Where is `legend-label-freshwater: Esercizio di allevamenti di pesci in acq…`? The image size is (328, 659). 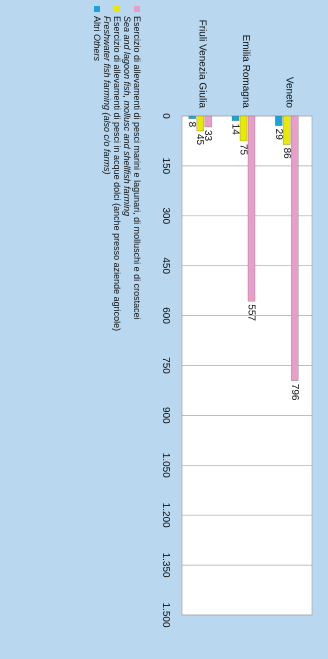 legend-label-freshwater: Esercizio di allevamenti di pesci in acq… is located at coordinates (117, 174).